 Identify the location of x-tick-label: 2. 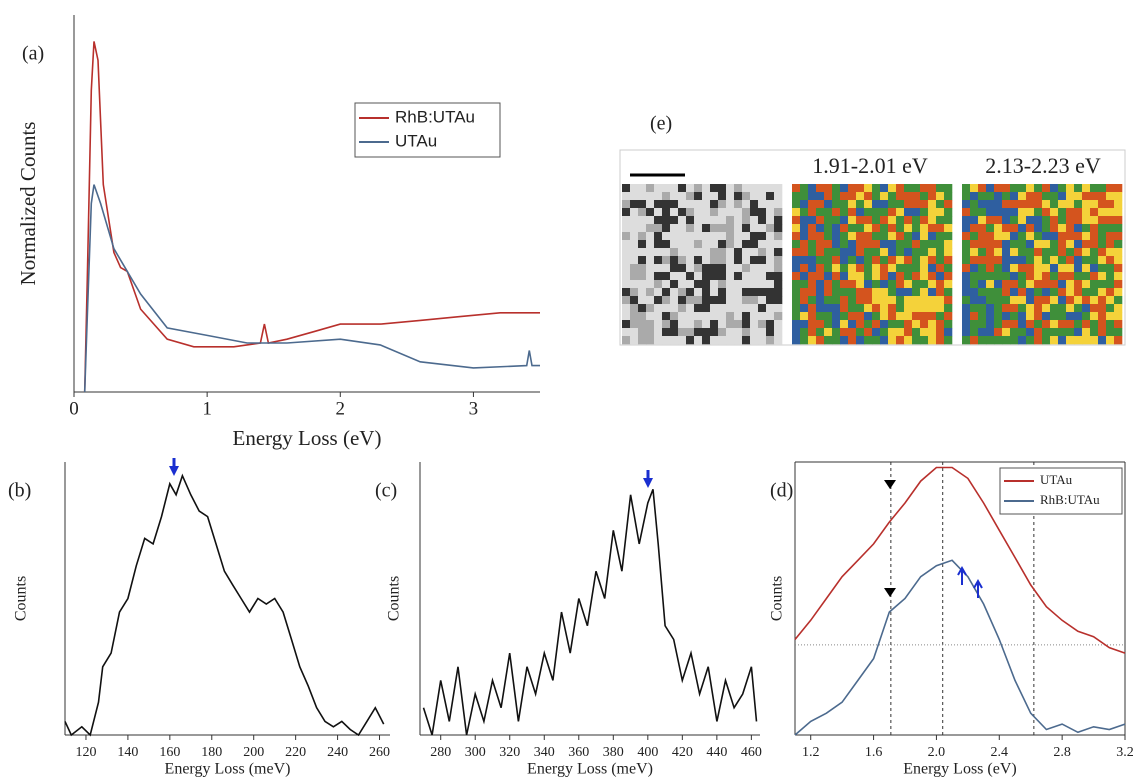
(341, 408).